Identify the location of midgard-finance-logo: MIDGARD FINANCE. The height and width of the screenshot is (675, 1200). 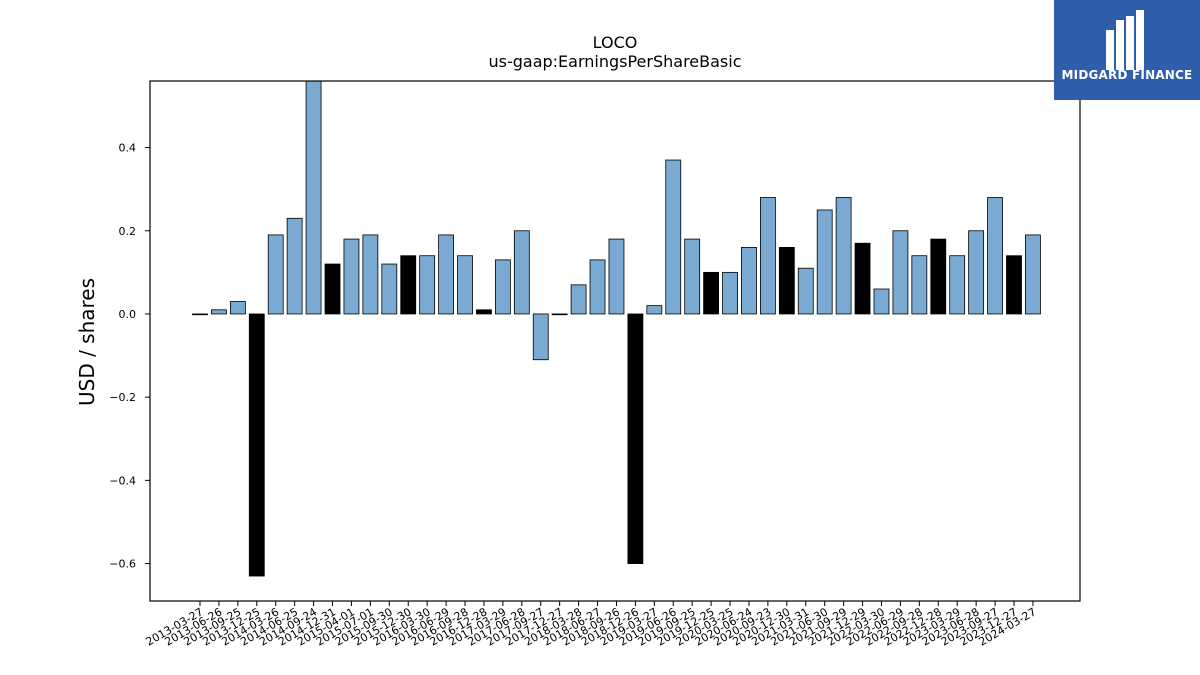
(1127, 50).